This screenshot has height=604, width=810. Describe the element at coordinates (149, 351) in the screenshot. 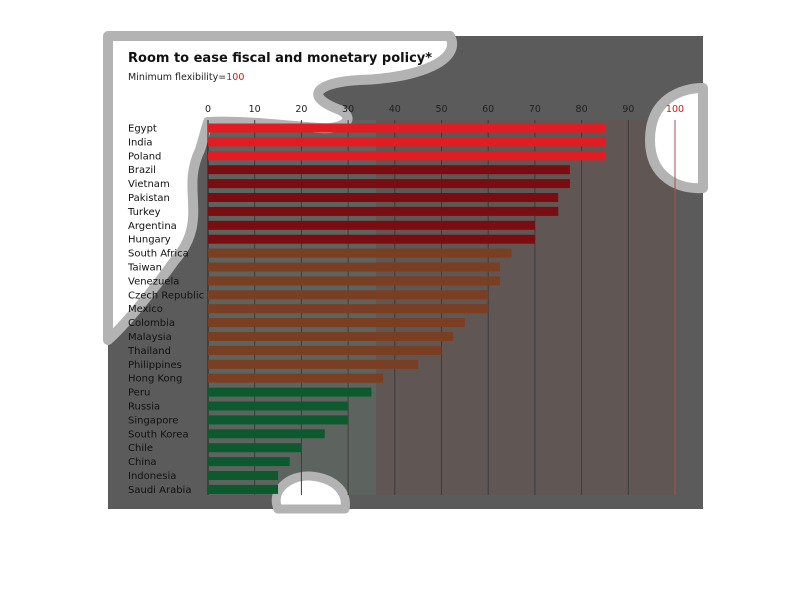

I see `category-label: Thailand` at that location.